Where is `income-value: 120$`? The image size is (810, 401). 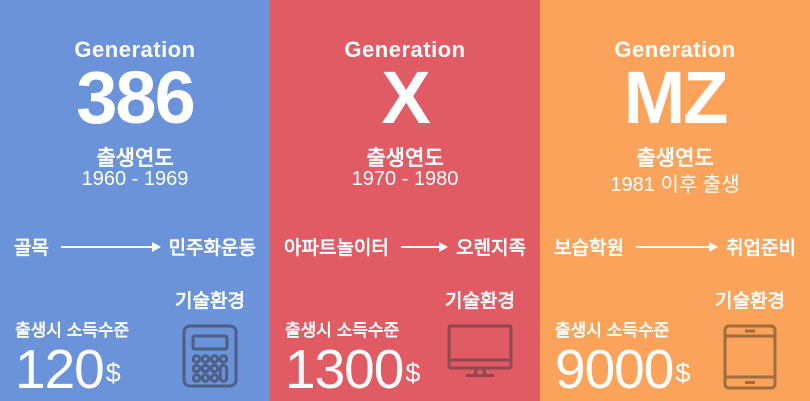 income-value: 120$ is located at coordinates (72, 369).